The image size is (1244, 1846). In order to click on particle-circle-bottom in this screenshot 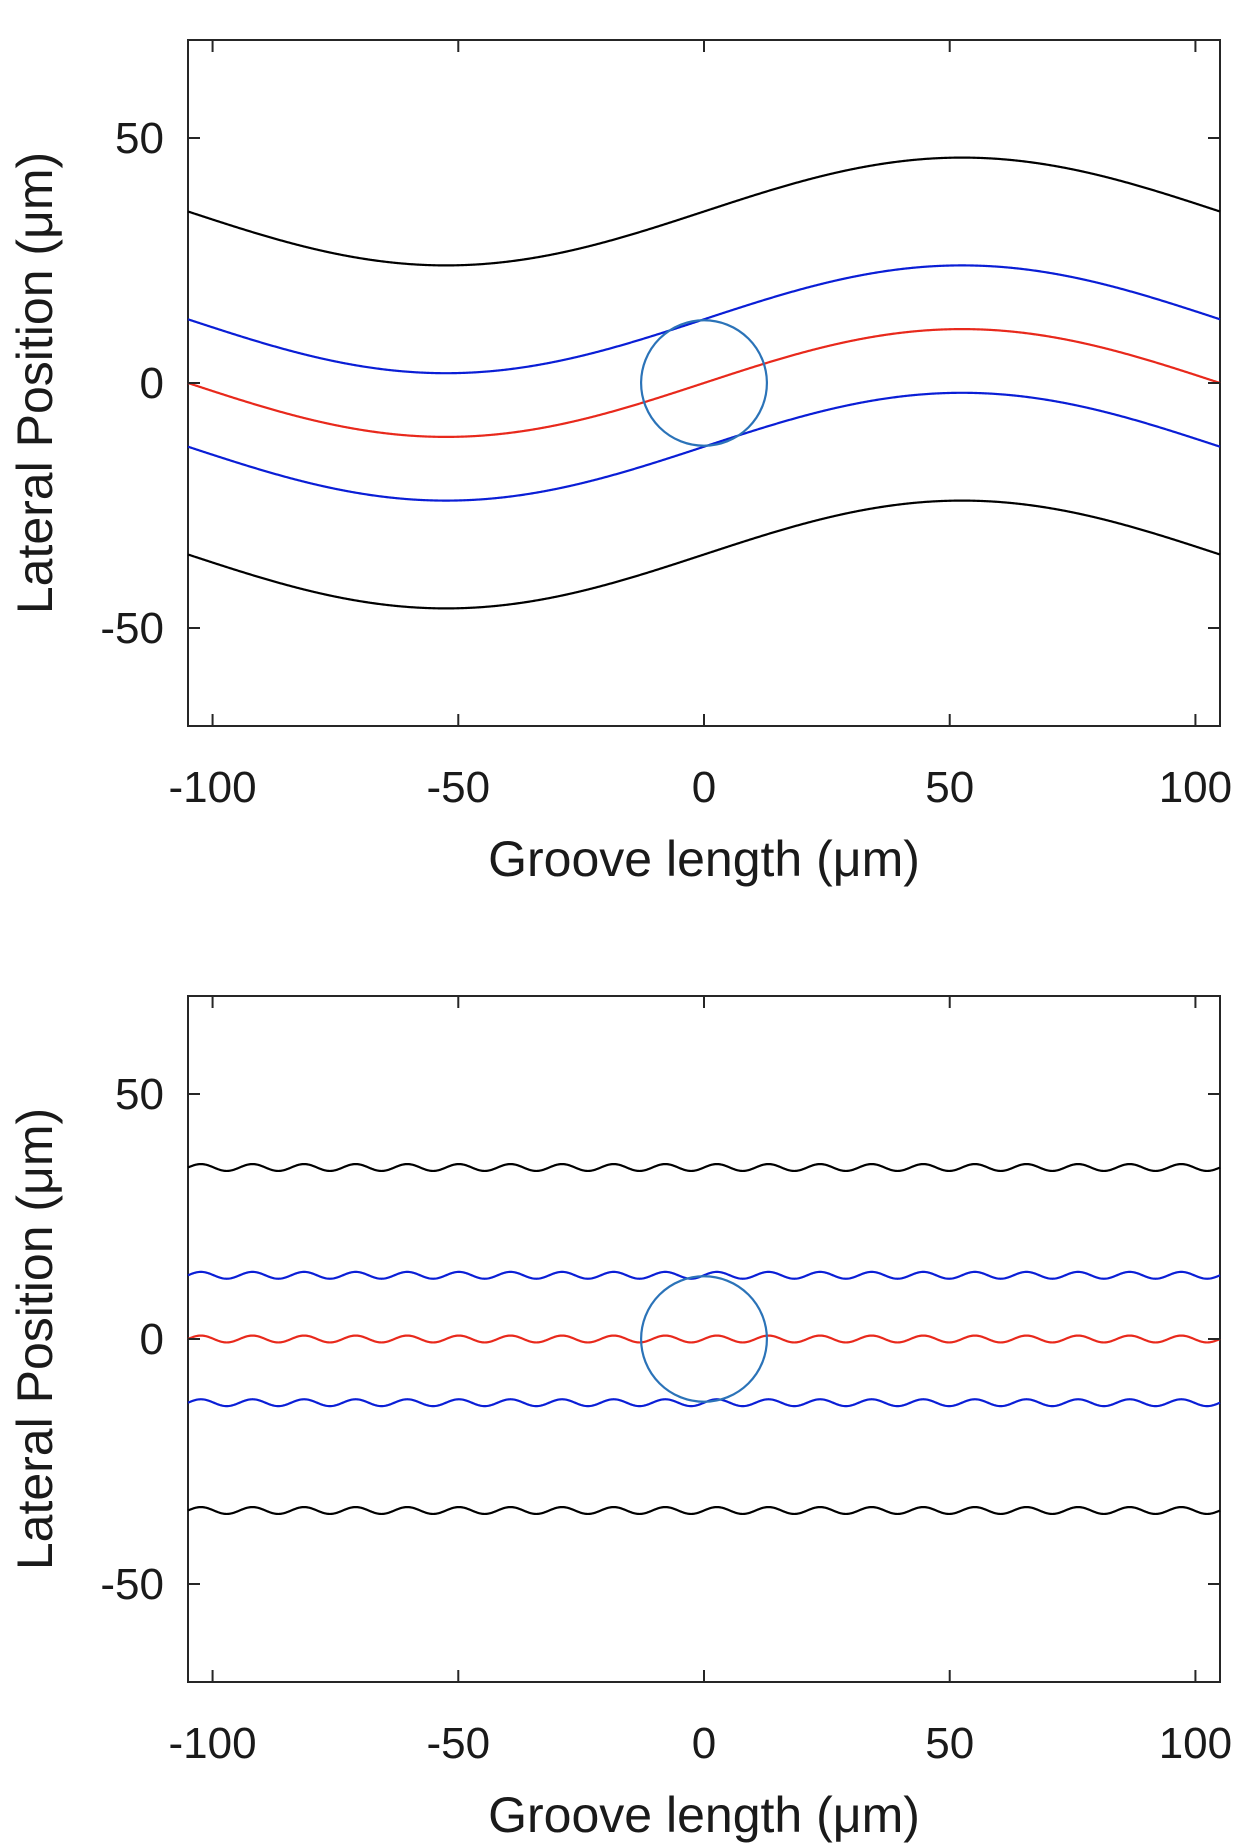, I will do `click(704, 1339)`.